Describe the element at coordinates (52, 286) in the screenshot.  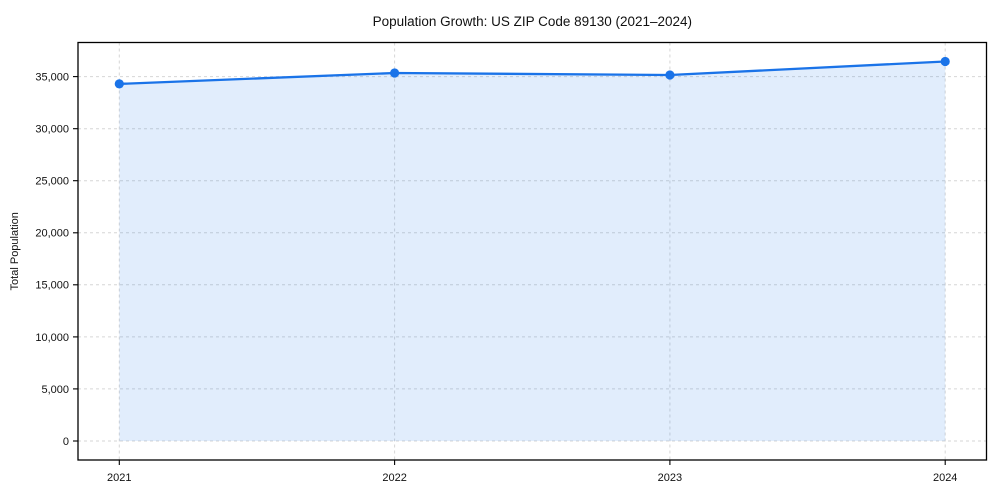
I see `y-tick-label: 15,000` at that location.